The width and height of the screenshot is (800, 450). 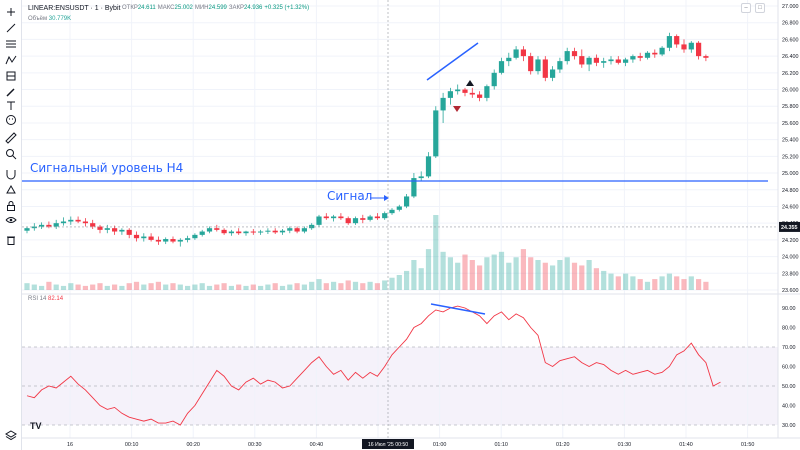 What do you see at coordinates (70, 445) in the screenshot?
I see `time-axis-label: 16` at bounding box center [70, 445].